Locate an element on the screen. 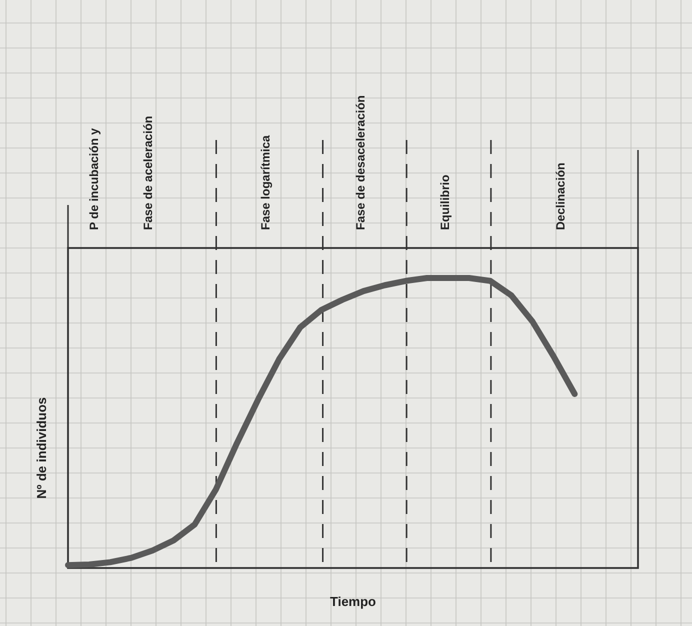  text: Declinación is located at coordinates (560, 196).